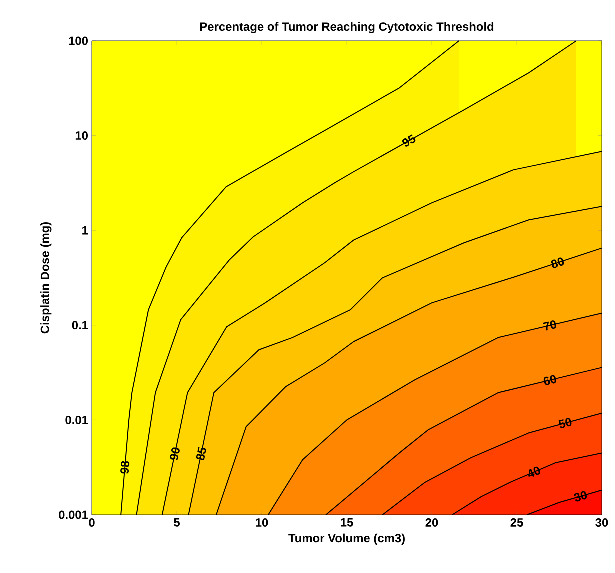  I want to click on y-tick-label: 0.1, so click(80, 325).